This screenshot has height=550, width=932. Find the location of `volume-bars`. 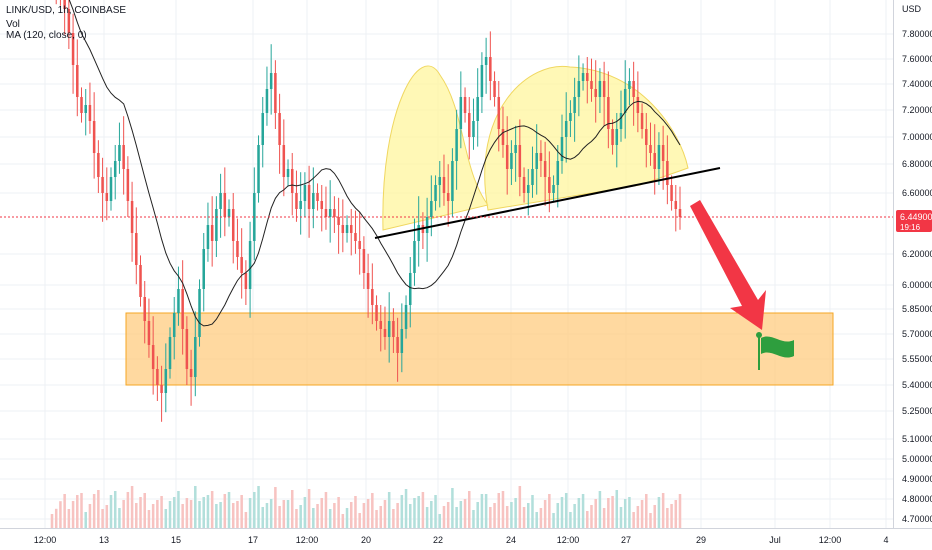

volume-bars is located at coordinates (366, 507).